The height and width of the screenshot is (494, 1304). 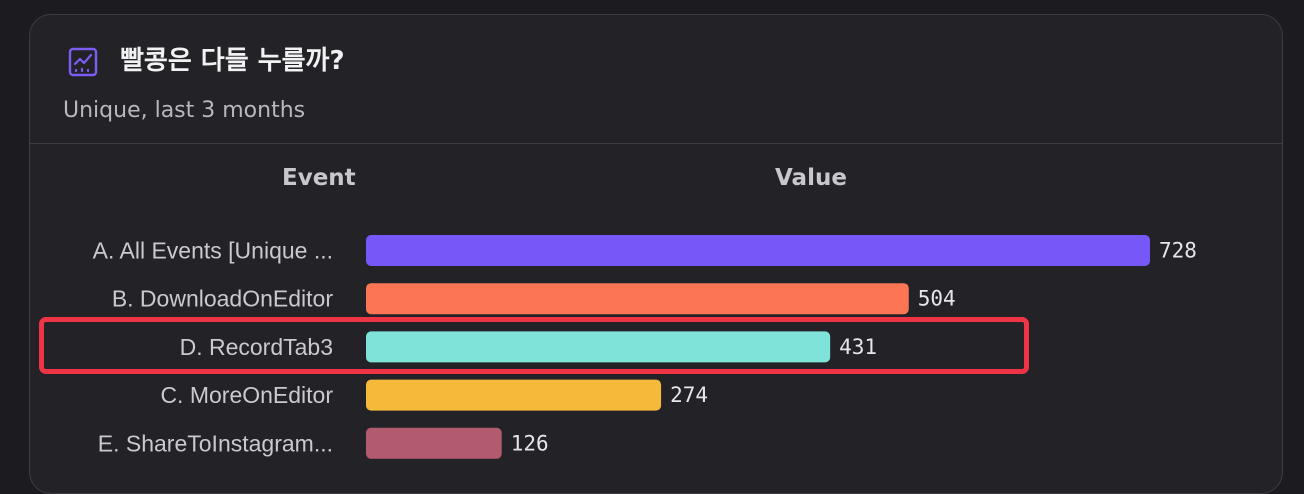 I want to click on category-label-d-recordtab3: D. RecordTab3, so click(x=256, y=347).